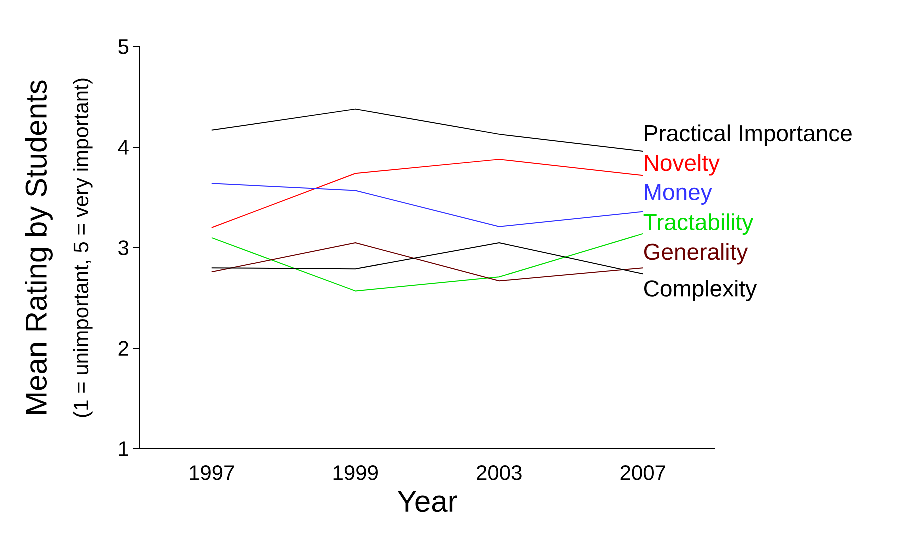 Image resolution: width=920 pixels, height=552 pixels. I want to click on text: (1 = unimportant, 5 = very important), so click(83, 248).